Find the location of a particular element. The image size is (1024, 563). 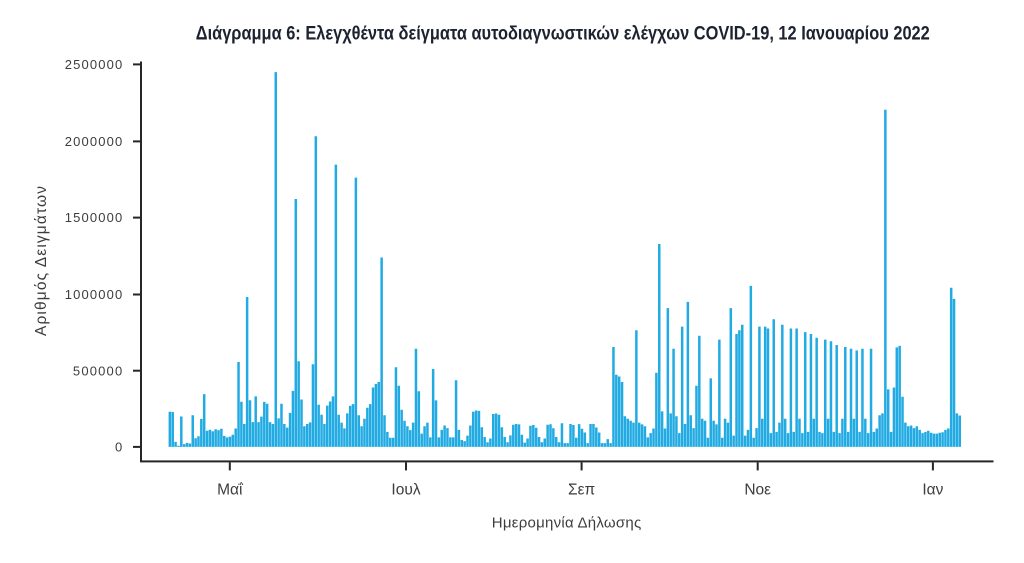

svg-text: 500000 is located at coordinates (97, 370).